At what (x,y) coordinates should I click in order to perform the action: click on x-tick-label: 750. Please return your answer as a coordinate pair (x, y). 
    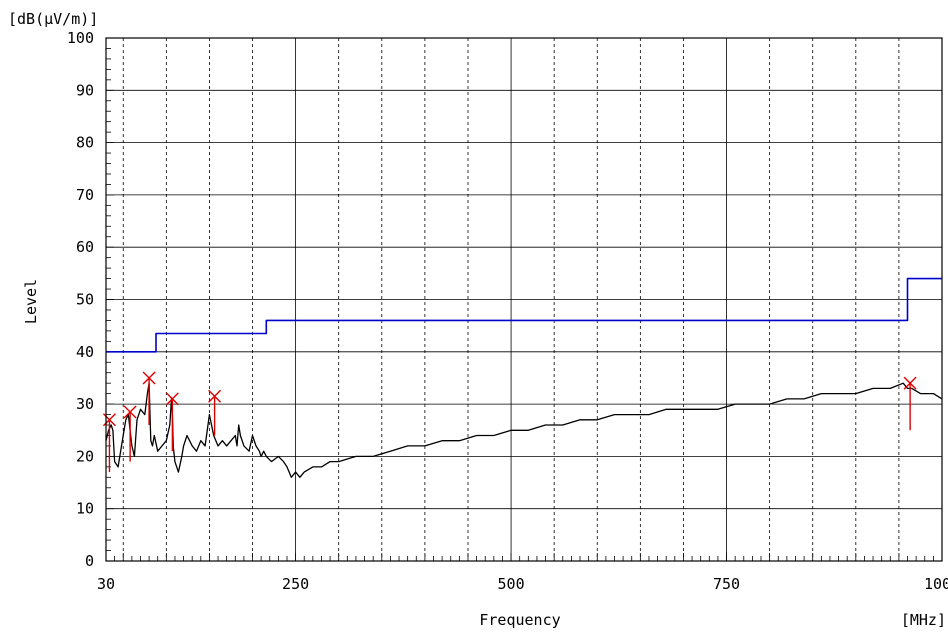
    Looking at the image, I should click on (726, 584).